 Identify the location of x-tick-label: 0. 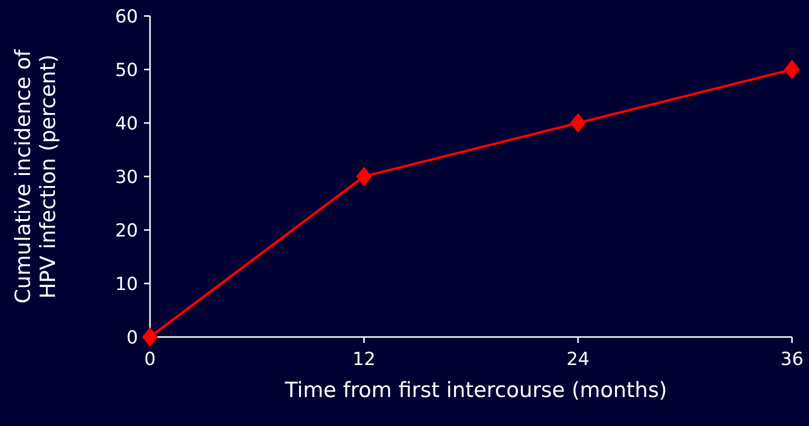
(150, 359).